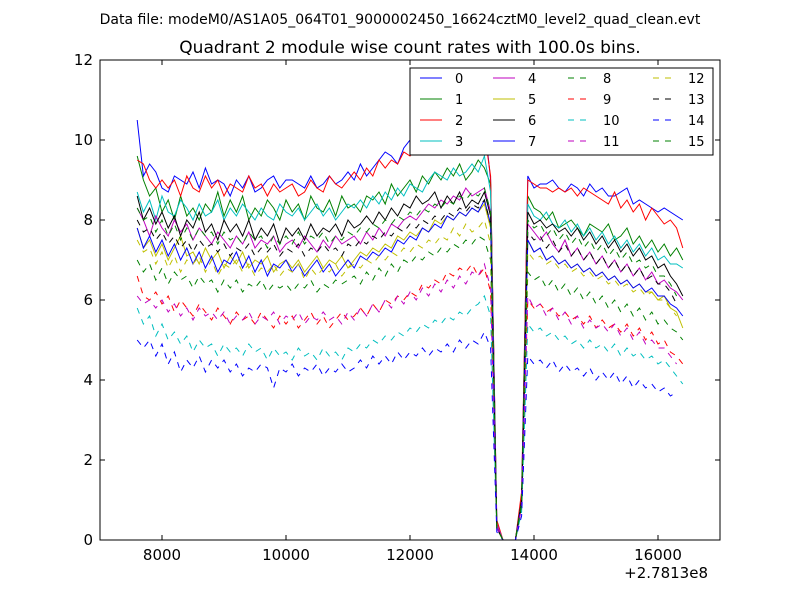  Describe the element at coordinates (410, 555) in the screenshot. I see `x-tick-label: 12000` at that location.